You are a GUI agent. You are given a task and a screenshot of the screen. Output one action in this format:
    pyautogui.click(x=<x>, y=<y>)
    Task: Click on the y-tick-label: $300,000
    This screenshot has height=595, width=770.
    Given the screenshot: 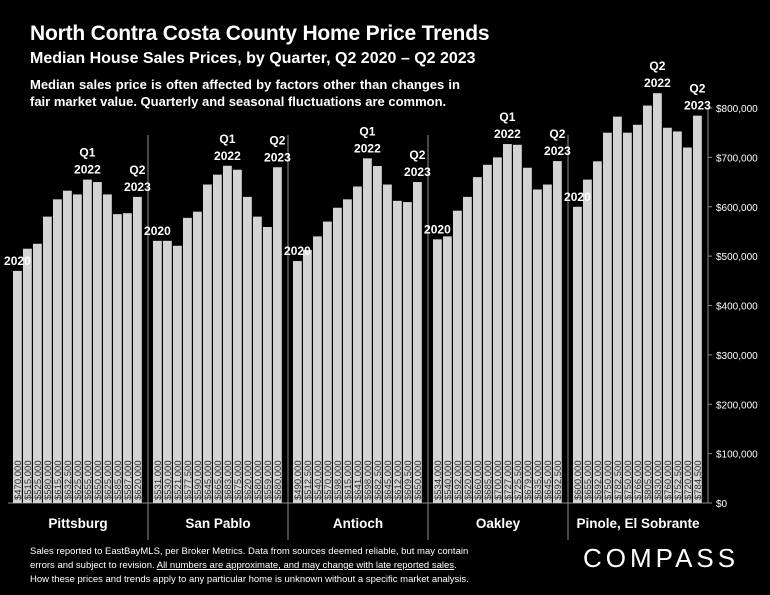 What is the action you would take?
    pyautogui.click(x=737, y=356)
    